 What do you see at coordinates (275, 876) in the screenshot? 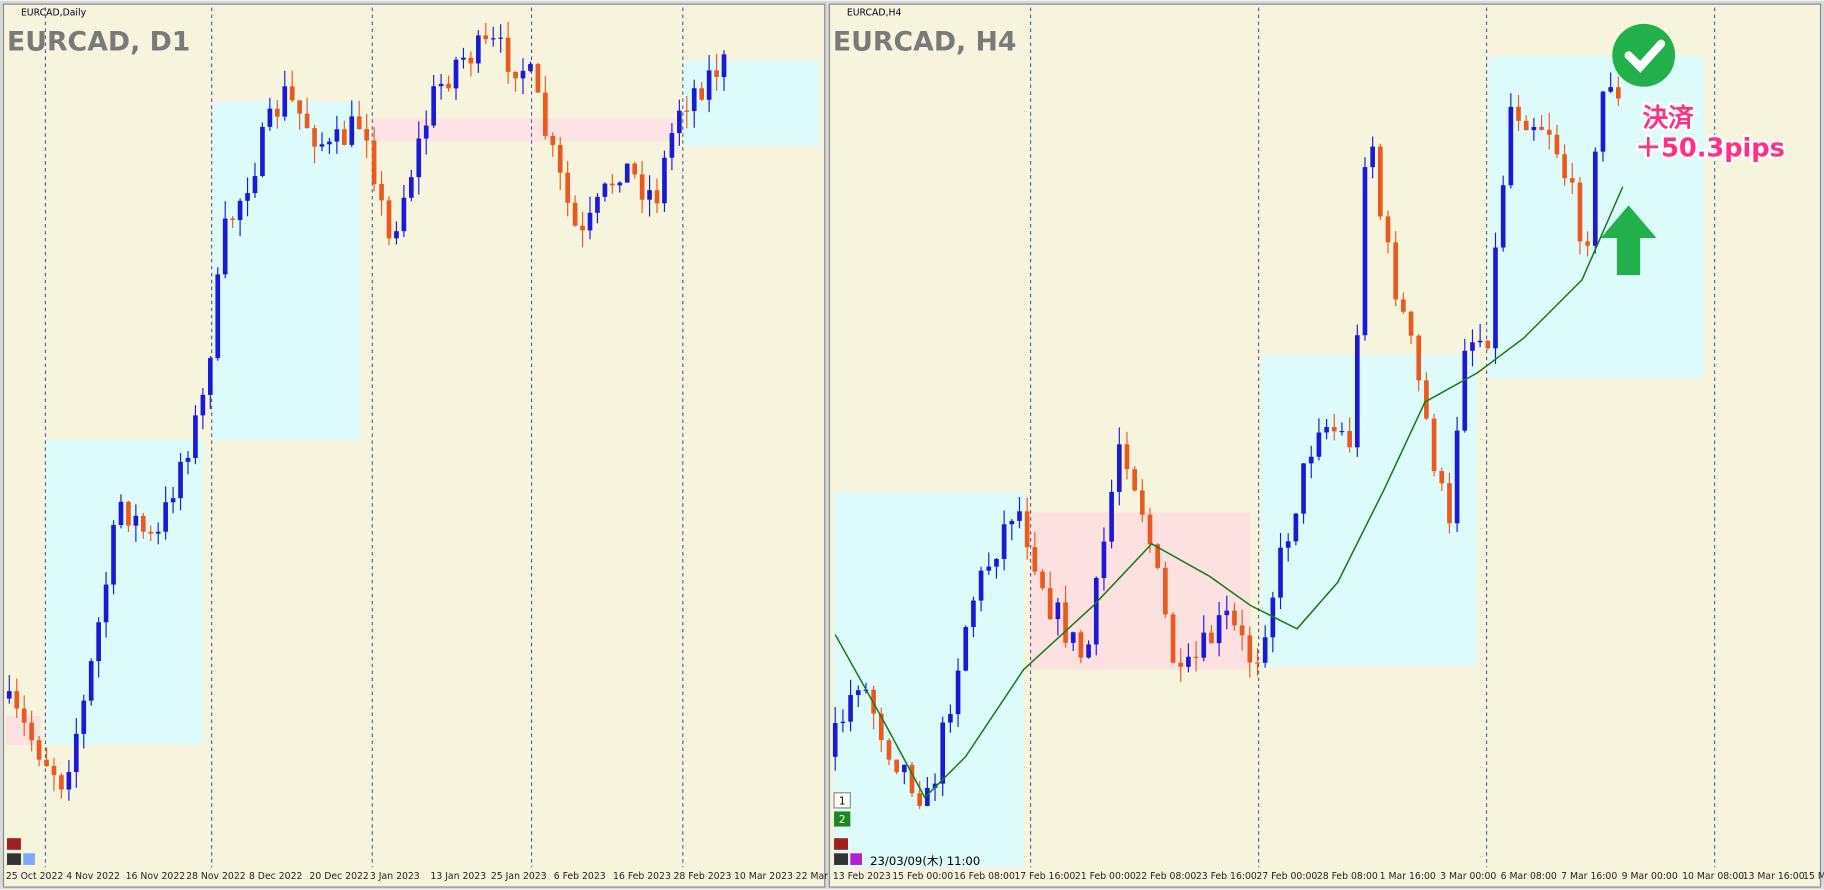
I see `time-label: 8 Dec 2022` at bounding box center [275, 876].